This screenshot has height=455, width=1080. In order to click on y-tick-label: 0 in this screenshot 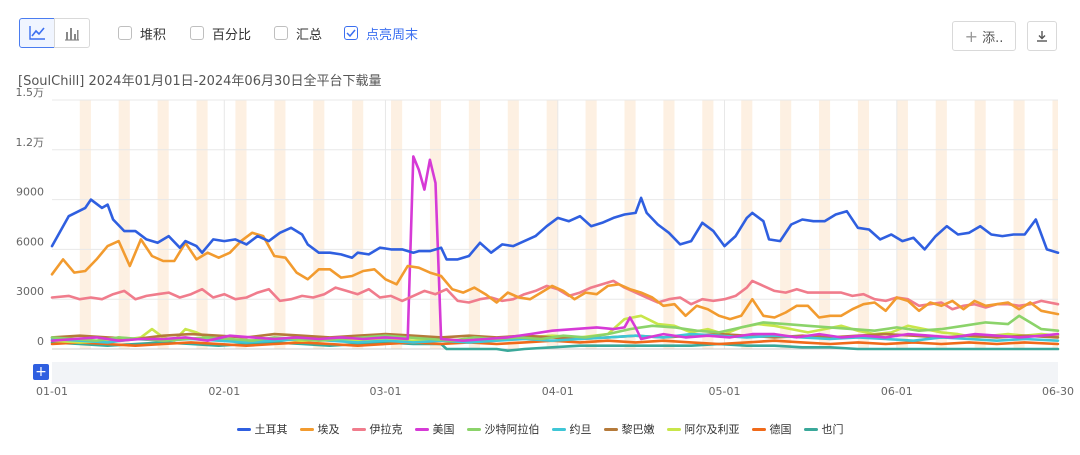, I will do `click(40, 341)`.